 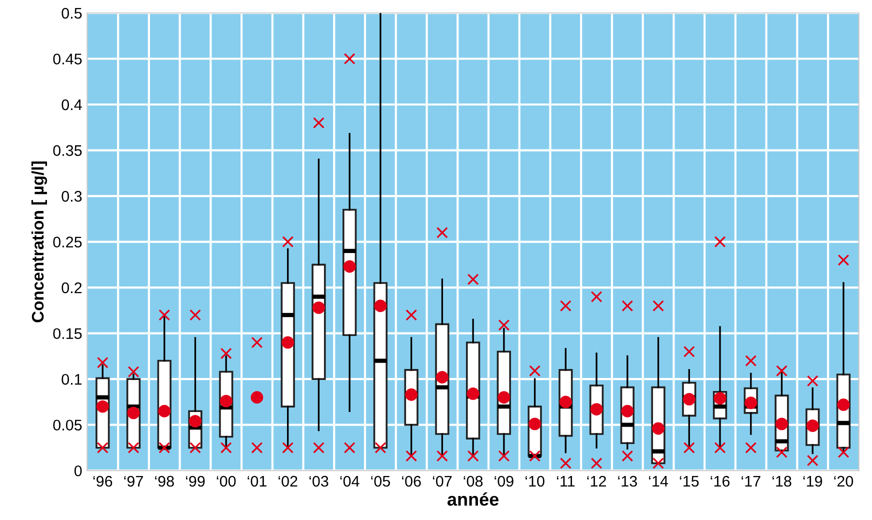 What do you see at coordinates (102, 481) in the screenshot?
I see `x-tick-label: ‘96` at bounding box center [102, 481].